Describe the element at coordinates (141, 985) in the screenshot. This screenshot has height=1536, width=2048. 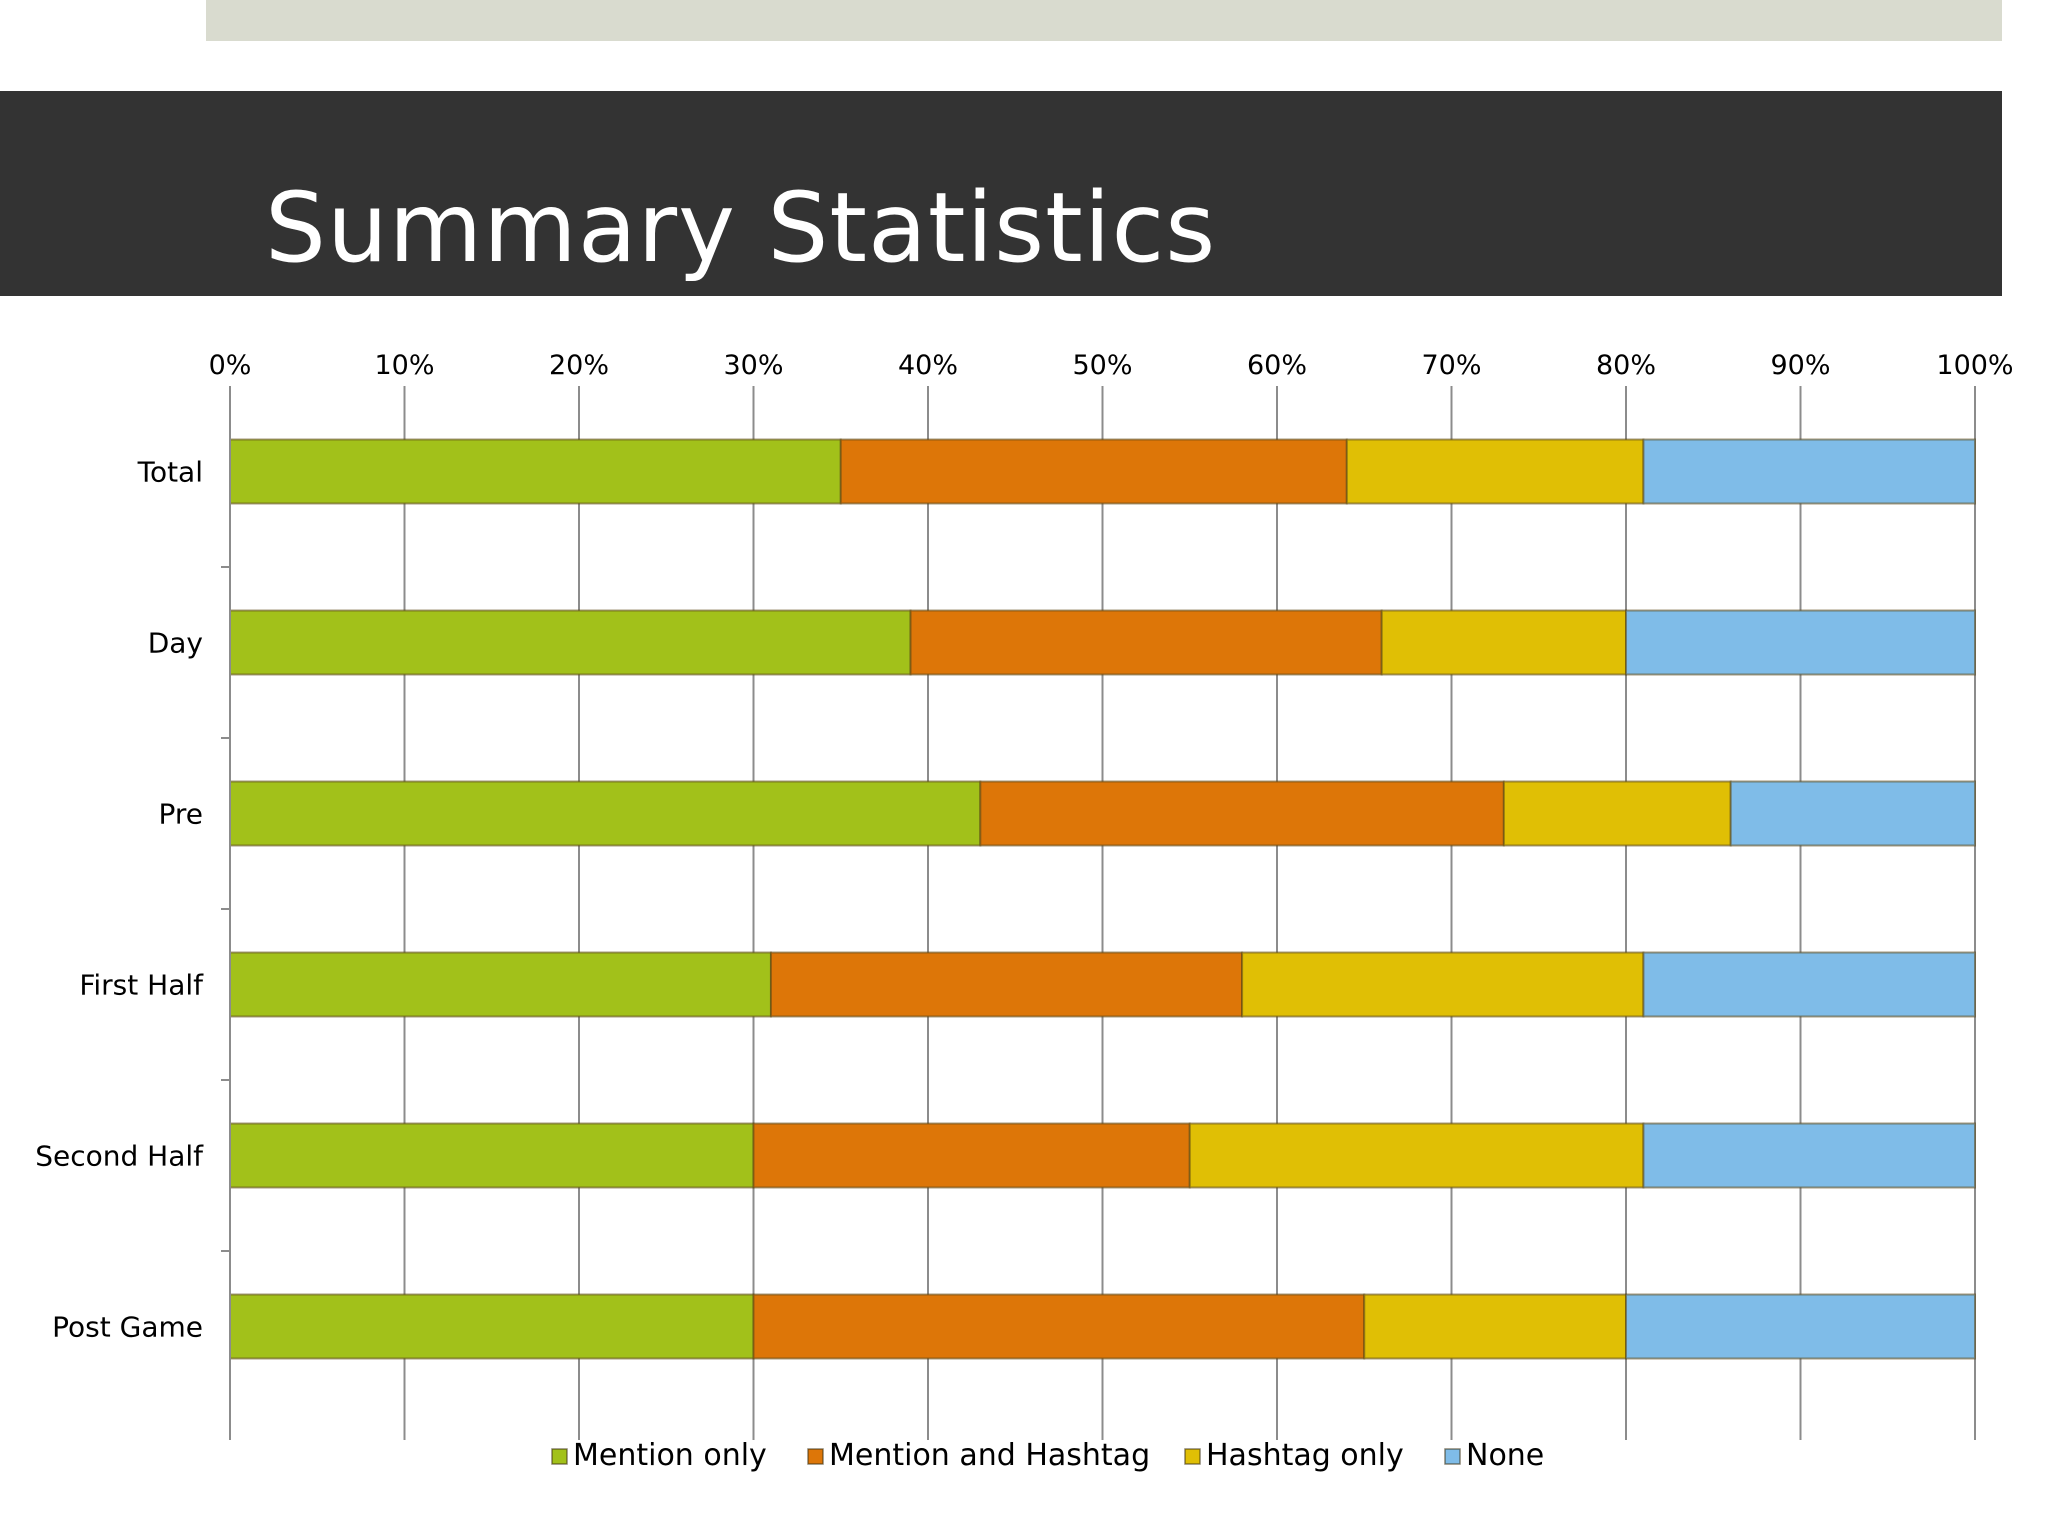
I see `category-label: First Half` at that location.